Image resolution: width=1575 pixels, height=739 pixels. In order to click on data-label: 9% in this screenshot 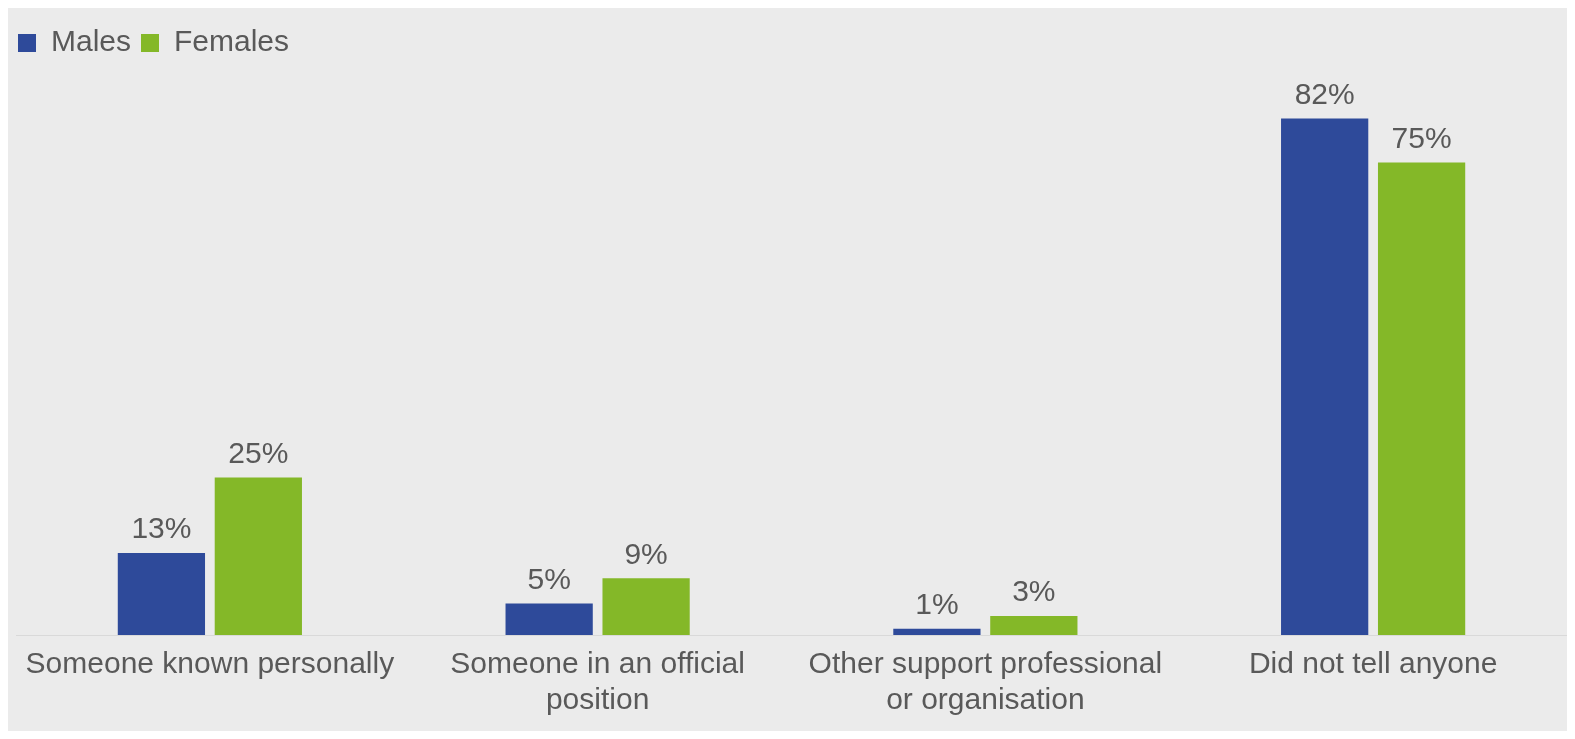, I will do `click(646, 553)`.